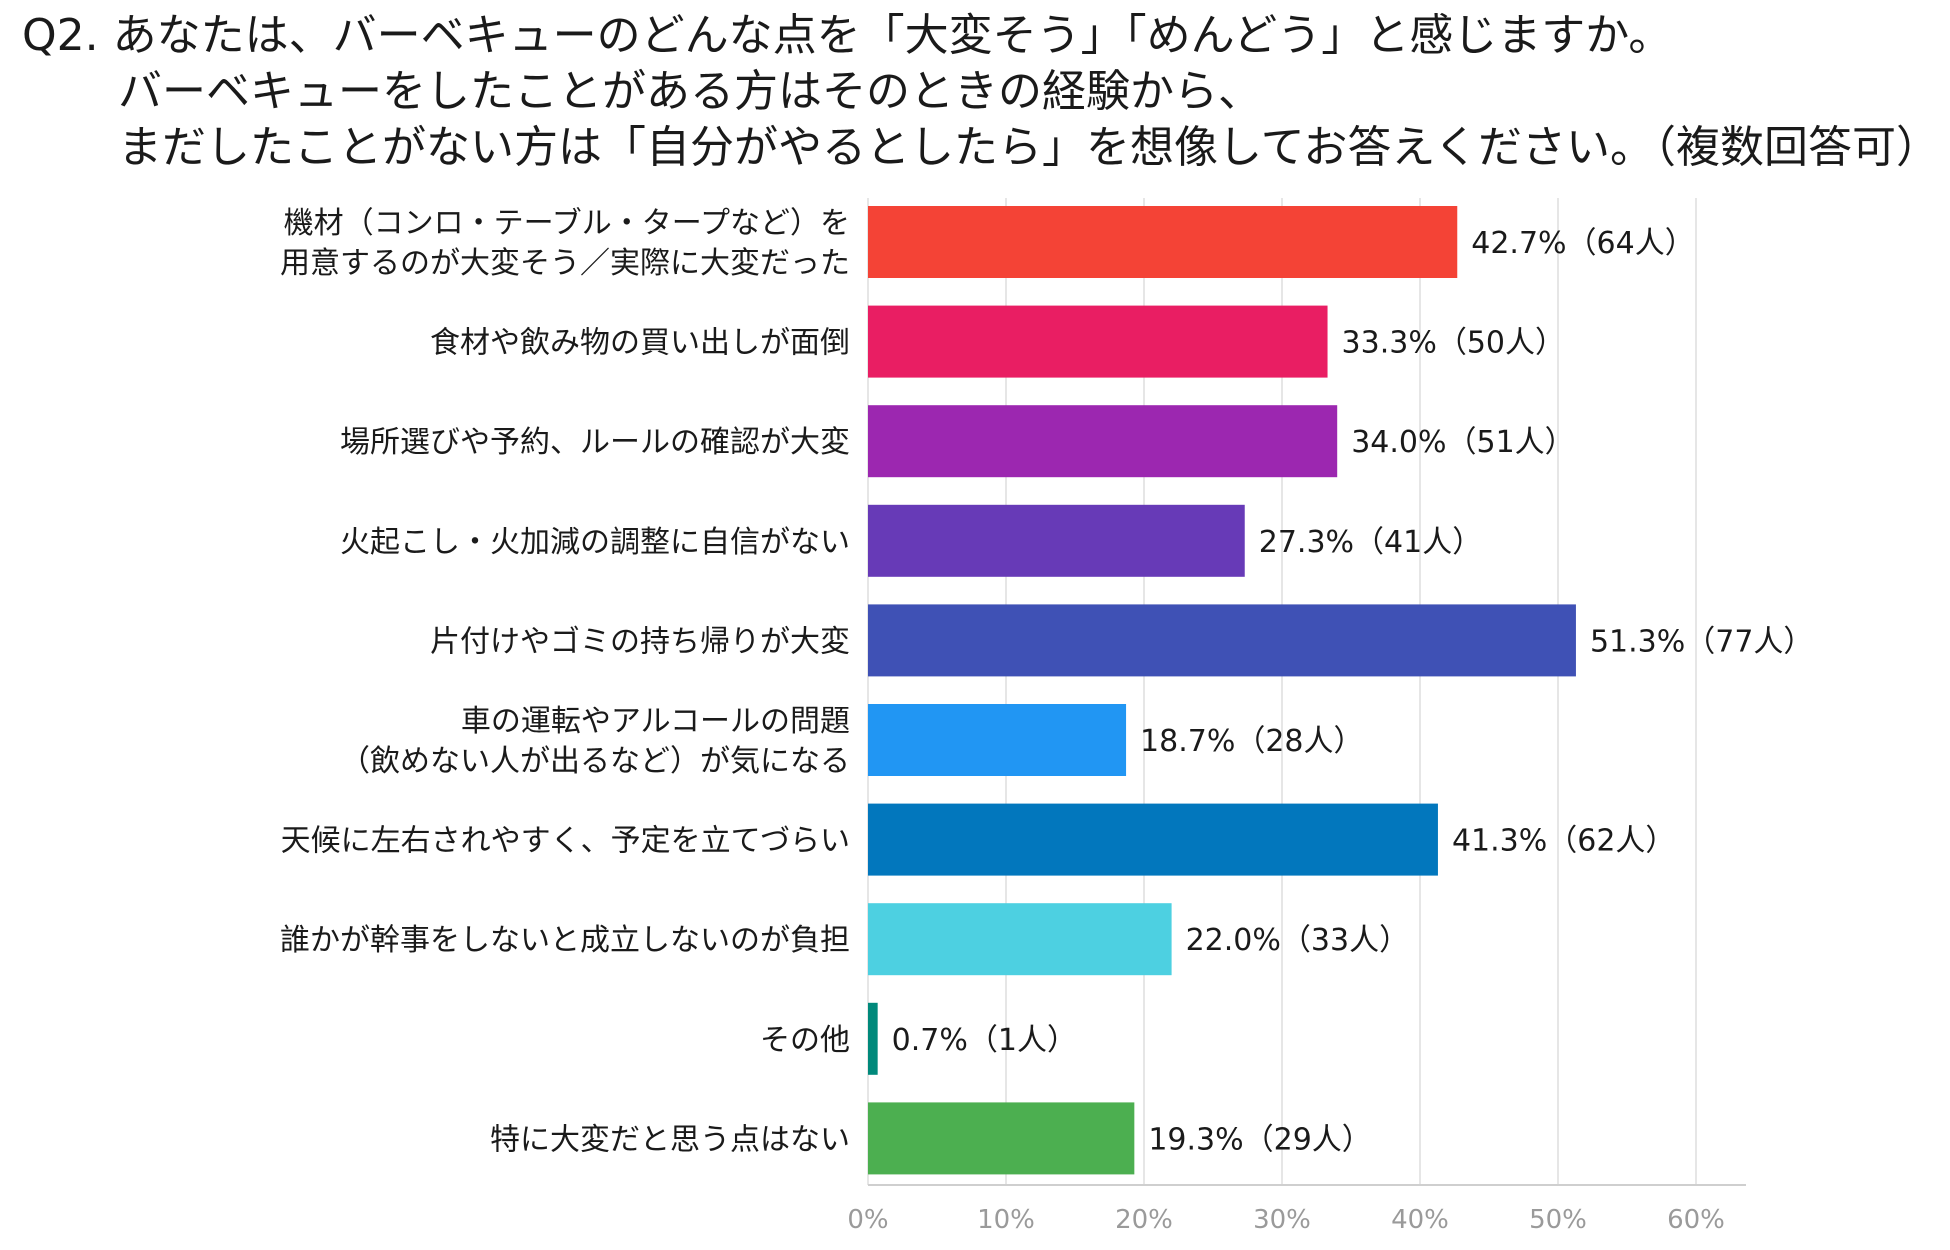  What do you see at coordinates (1297, 940) in the screenshot?
I see `data-label-8: 22.0%（33人）` at bounding box center [1297, 940].